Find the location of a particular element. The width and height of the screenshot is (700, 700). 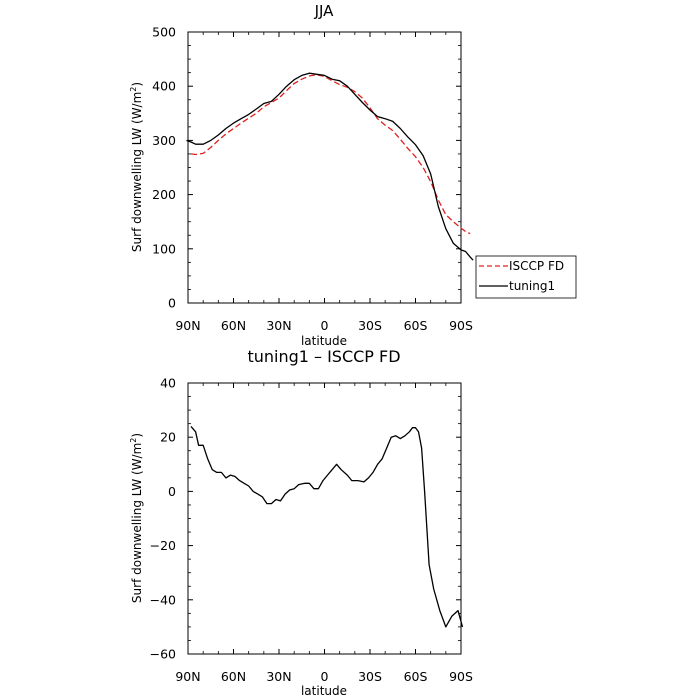

y-tick-label: 400 is located at coordinates (164, 86).